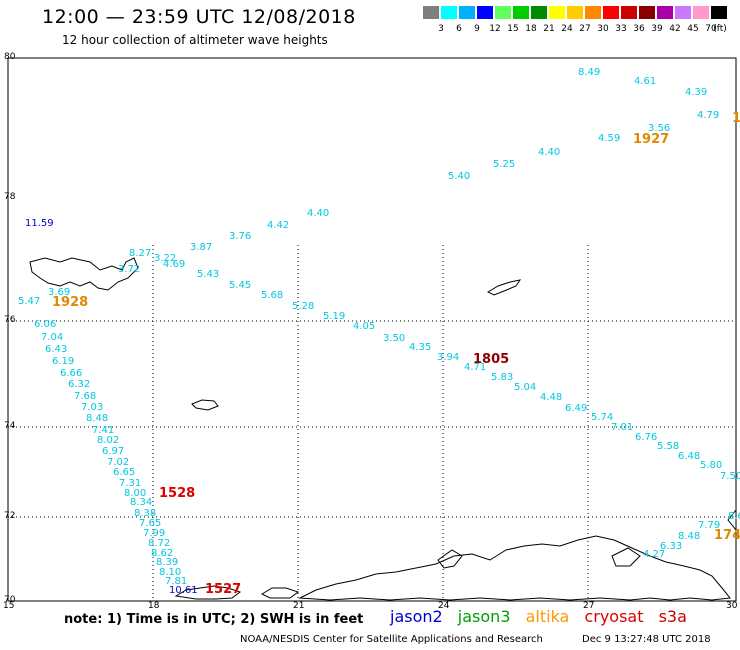 This screenshot has height=650, width=740. I want to click on wave-height-label: 4.71, so click(475, 367).